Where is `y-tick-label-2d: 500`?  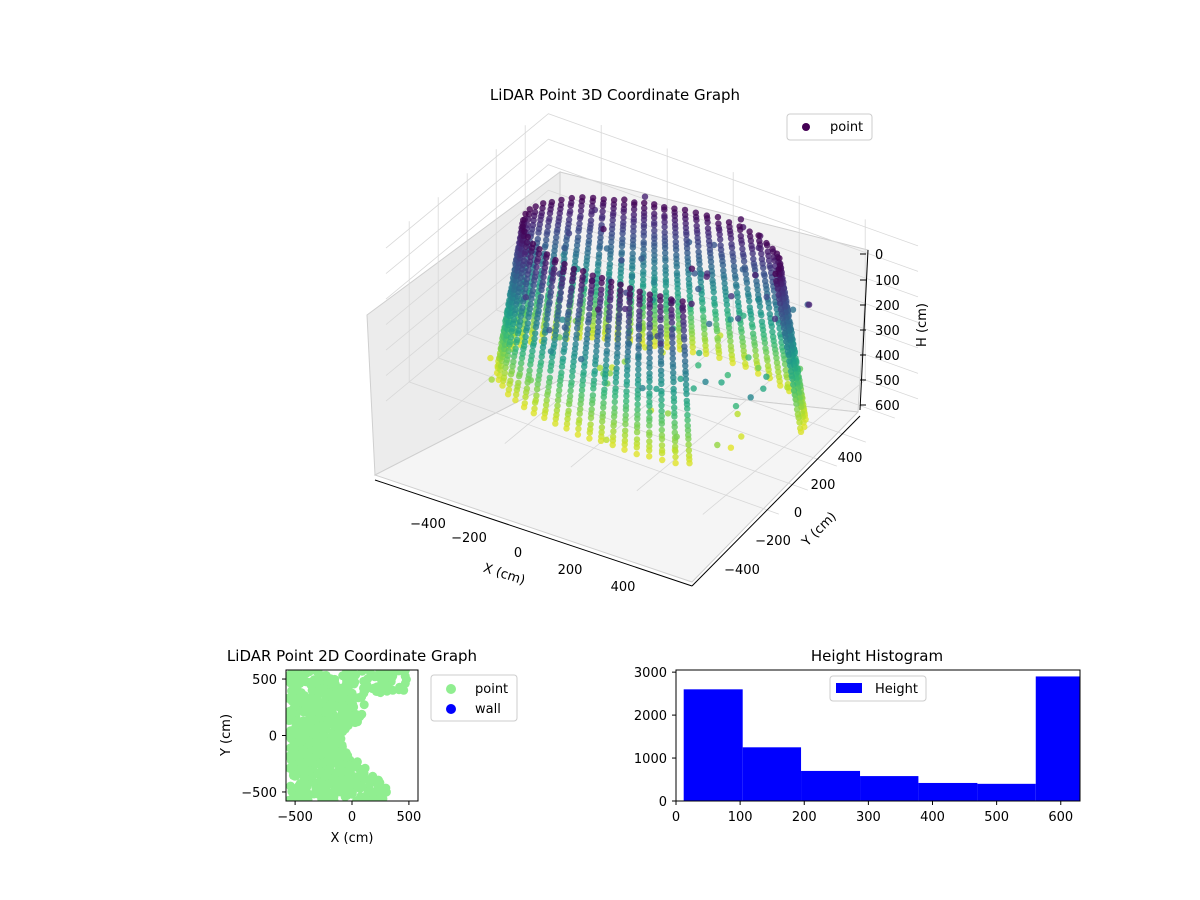 y-tick-label-2d: 500 is located at coordinates (264, 680).